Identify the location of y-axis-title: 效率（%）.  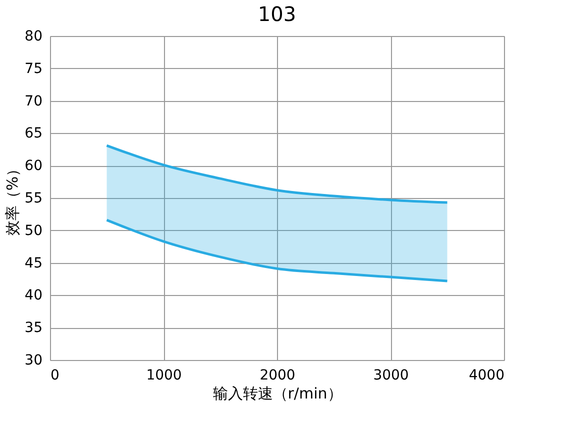
(13, 198).